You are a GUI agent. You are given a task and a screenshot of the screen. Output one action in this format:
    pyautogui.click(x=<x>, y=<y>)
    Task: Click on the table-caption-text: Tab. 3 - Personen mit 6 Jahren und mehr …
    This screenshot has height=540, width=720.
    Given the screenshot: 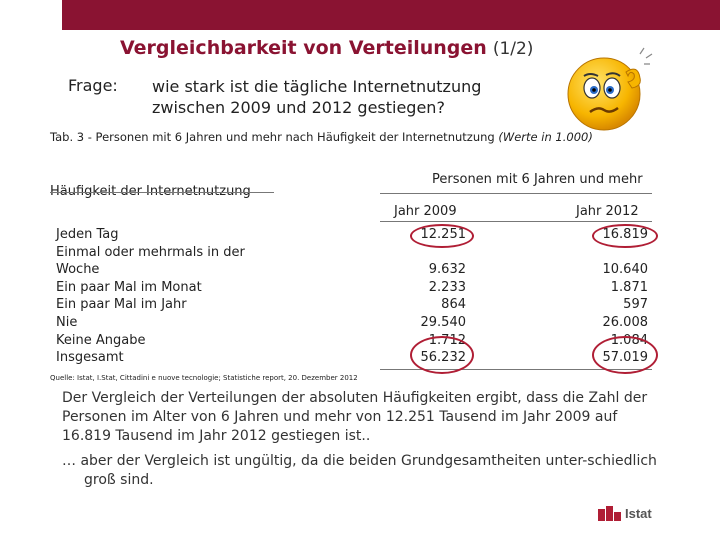 What is the action you would take?
    pyautogui.click(x=272, y=137)
    